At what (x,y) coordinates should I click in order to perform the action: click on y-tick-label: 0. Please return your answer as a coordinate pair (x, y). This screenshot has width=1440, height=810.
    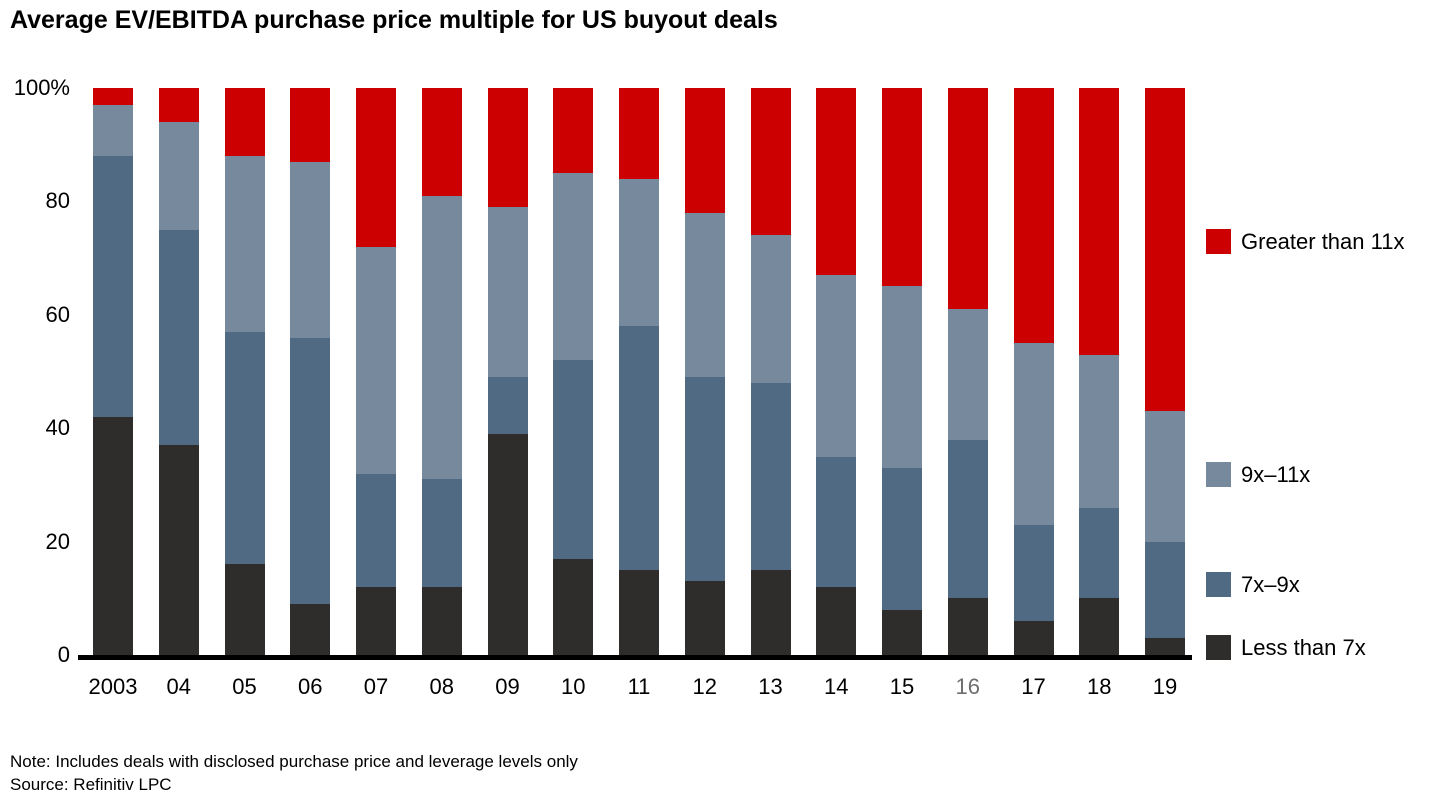
    Looking at the image, I should click on (63, 654).